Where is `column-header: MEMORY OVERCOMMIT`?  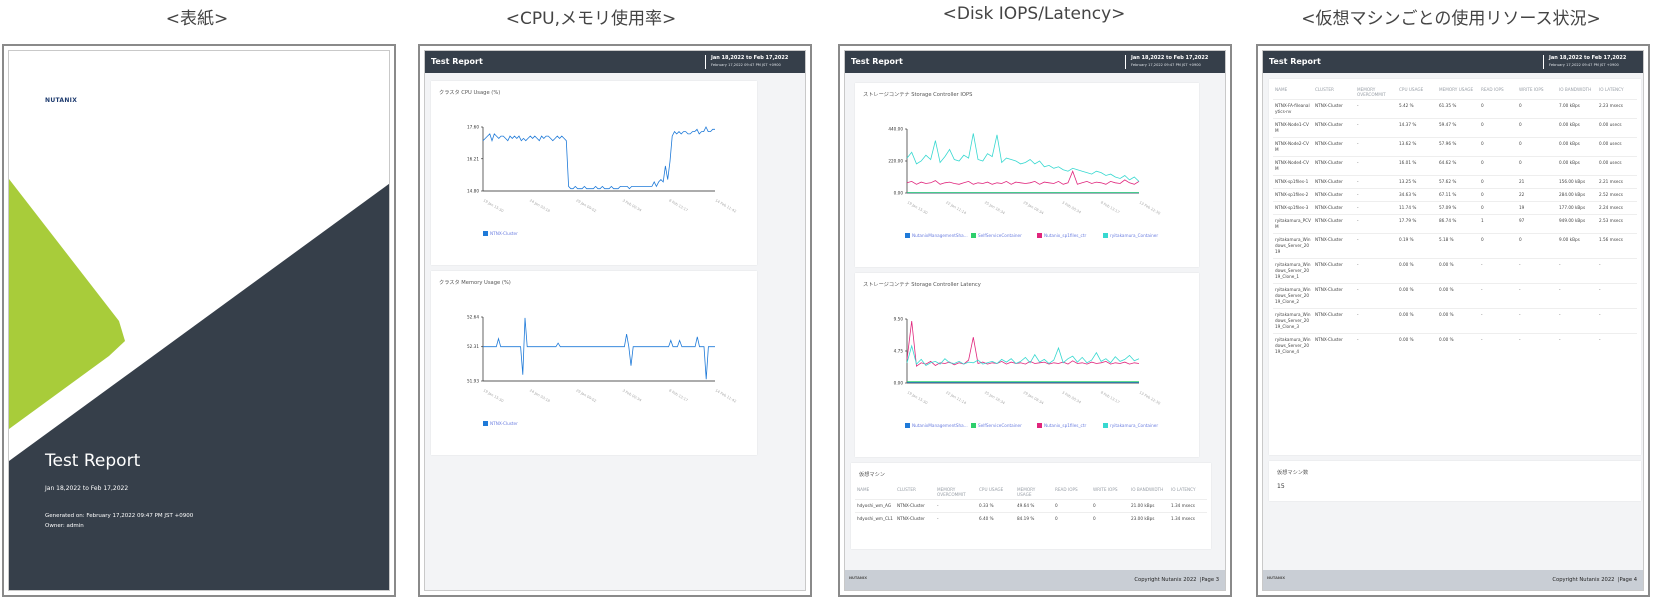 column-header: MEMORY OVERCOMMIT is located at coordinates (1371, 92).